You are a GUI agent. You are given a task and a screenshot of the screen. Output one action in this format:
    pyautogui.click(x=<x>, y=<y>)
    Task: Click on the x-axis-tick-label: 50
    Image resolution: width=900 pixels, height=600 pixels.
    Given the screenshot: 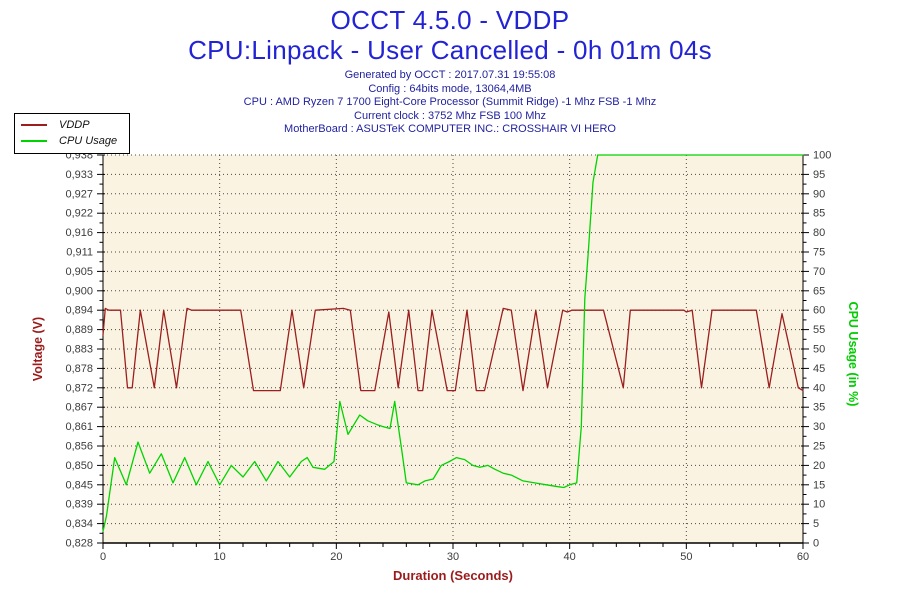 What is the action you would take?
    pyautogui.click(x=686, y=557)
    